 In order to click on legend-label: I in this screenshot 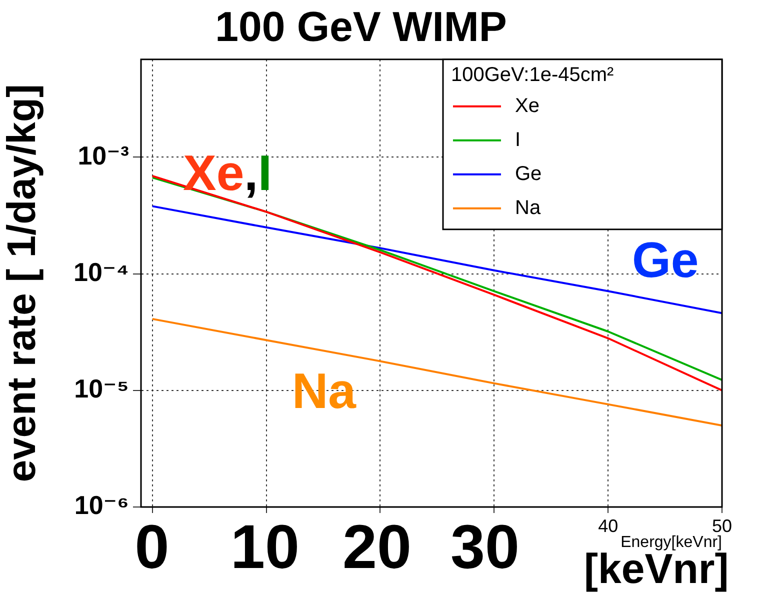, I will do `click(518, 139)`.